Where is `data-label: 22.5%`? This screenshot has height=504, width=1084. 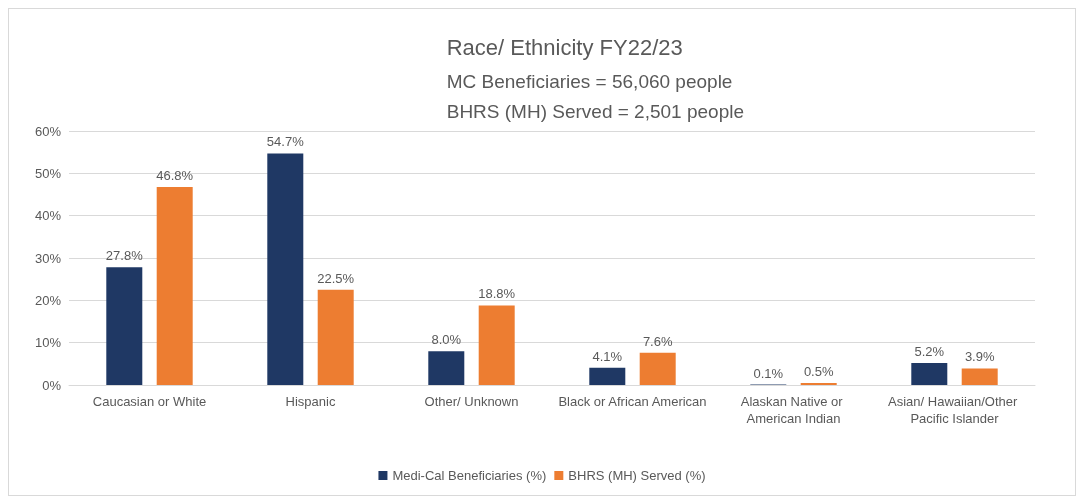
data-label: 22.5% is located at coordinates (336, 278).